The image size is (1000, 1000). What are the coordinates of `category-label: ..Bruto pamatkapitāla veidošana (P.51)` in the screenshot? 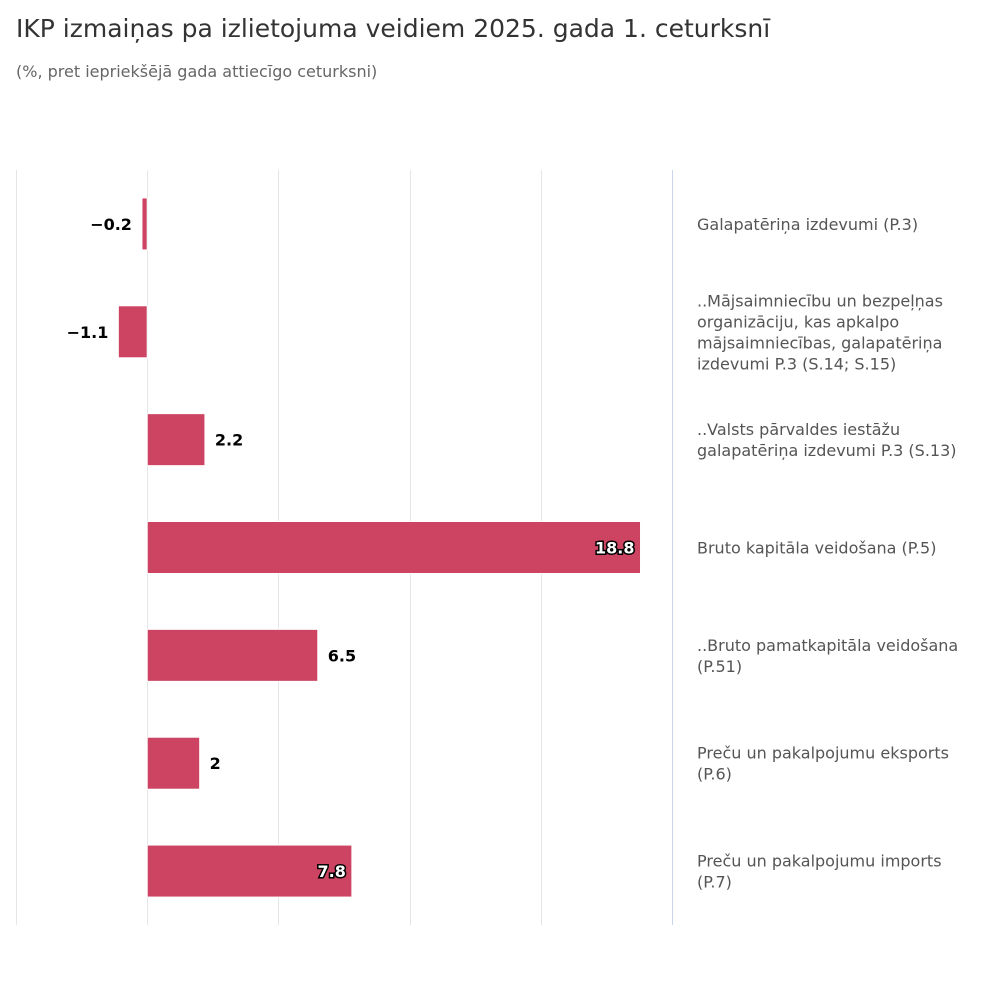 It's located at (827, 656).